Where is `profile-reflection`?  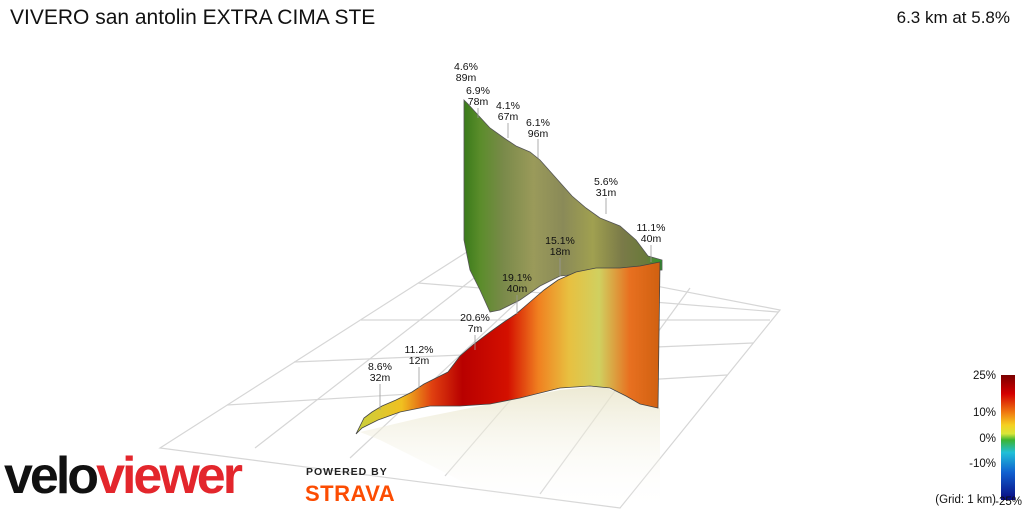
profile-reflection is located at coordinates (510, 449).